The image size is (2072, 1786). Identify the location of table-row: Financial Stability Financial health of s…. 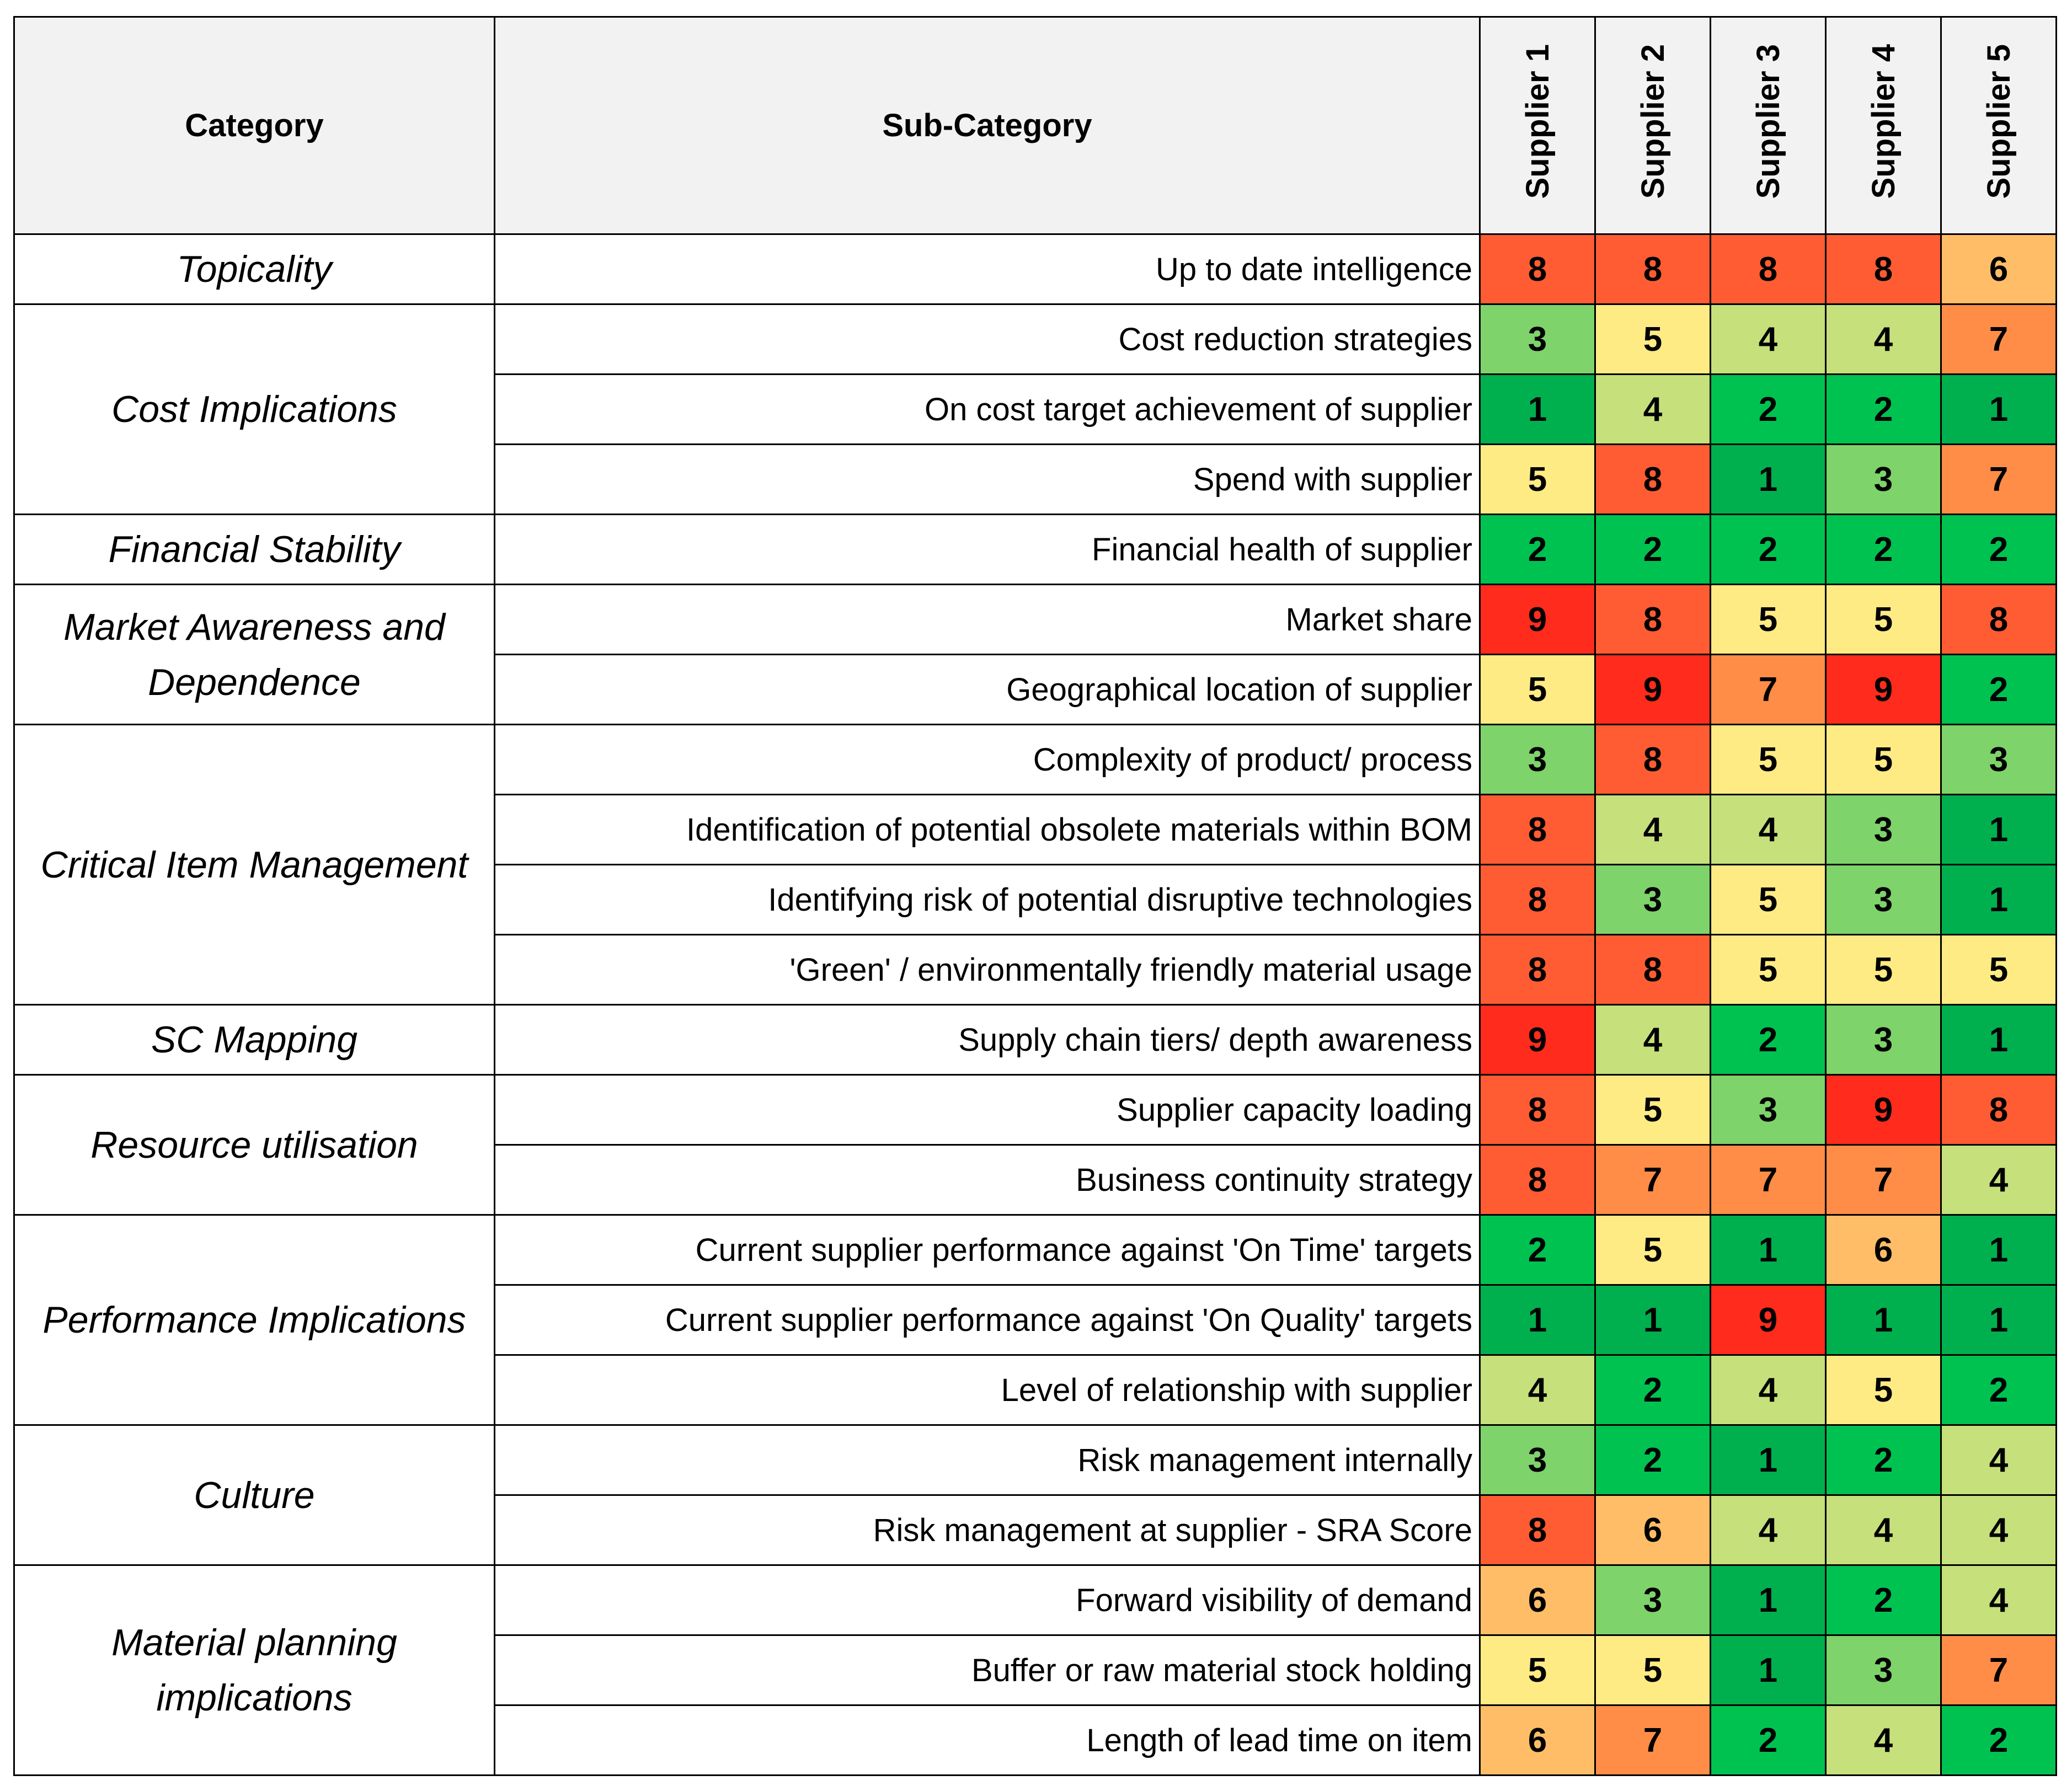
(1035, 550).